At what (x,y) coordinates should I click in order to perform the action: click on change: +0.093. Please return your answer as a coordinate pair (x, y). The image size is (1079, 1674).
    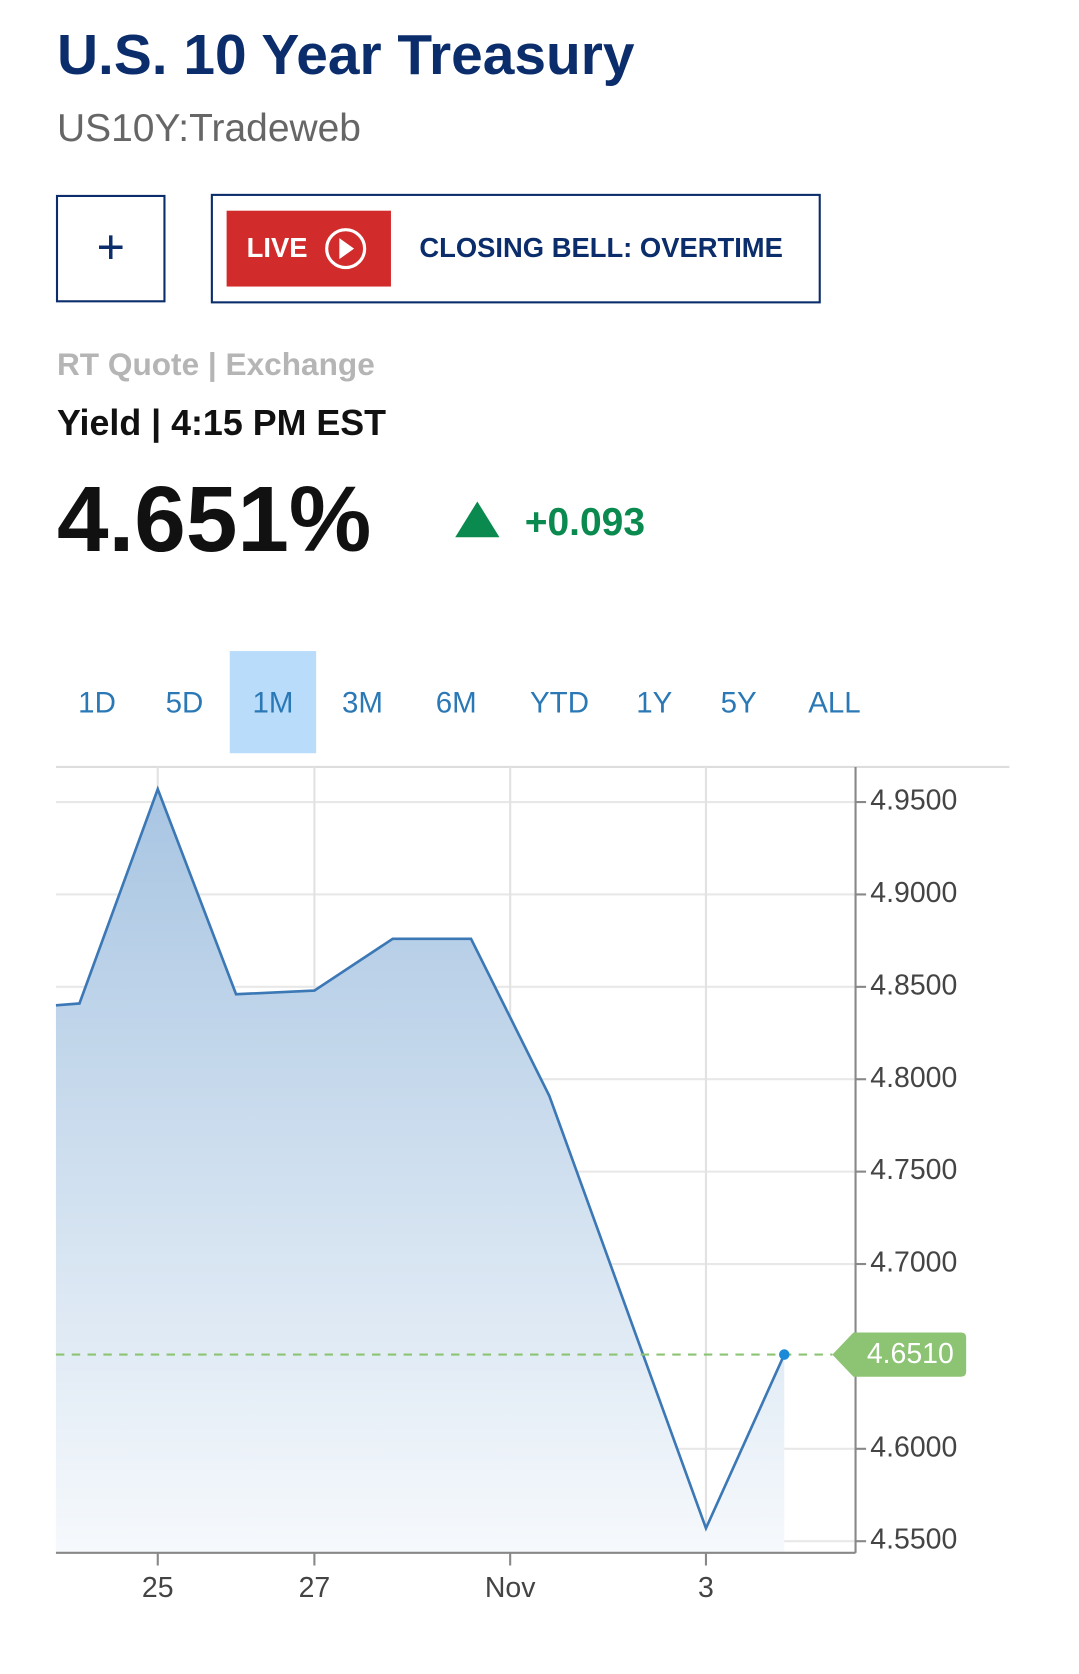
    Looking at the image, I should click on (585, 522).